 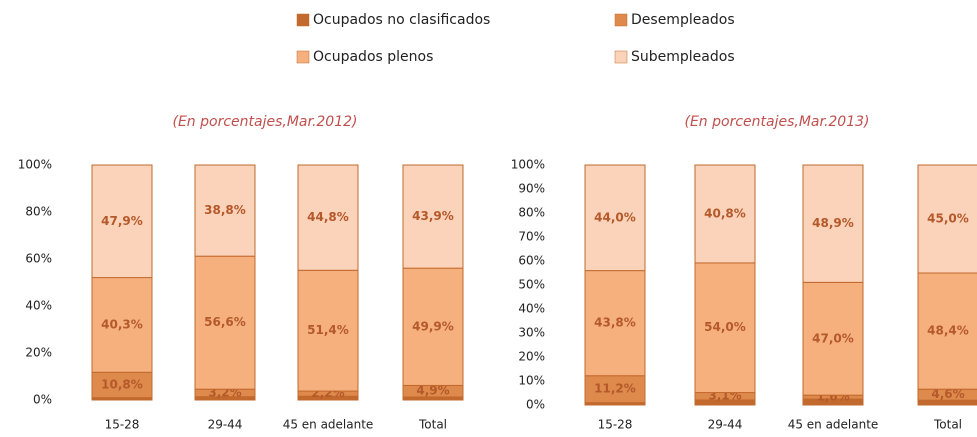 I want to click on data-label: 4,6%, so click(x=947, y=394).